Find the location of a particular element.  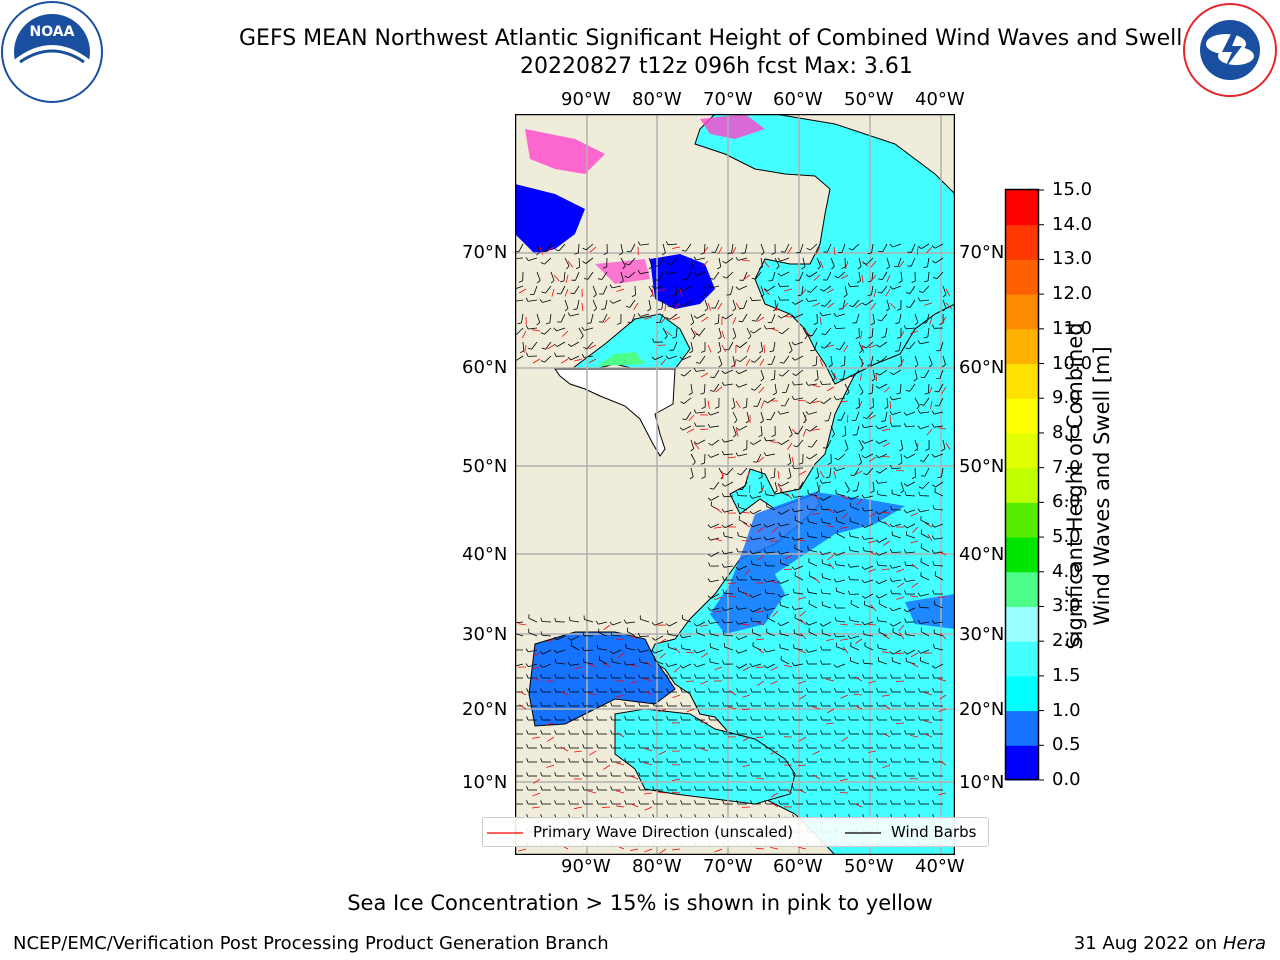

page-subtitle: 20220827 t12z 096h fcst Max: 3.61 is located at coordinates (716, 66).